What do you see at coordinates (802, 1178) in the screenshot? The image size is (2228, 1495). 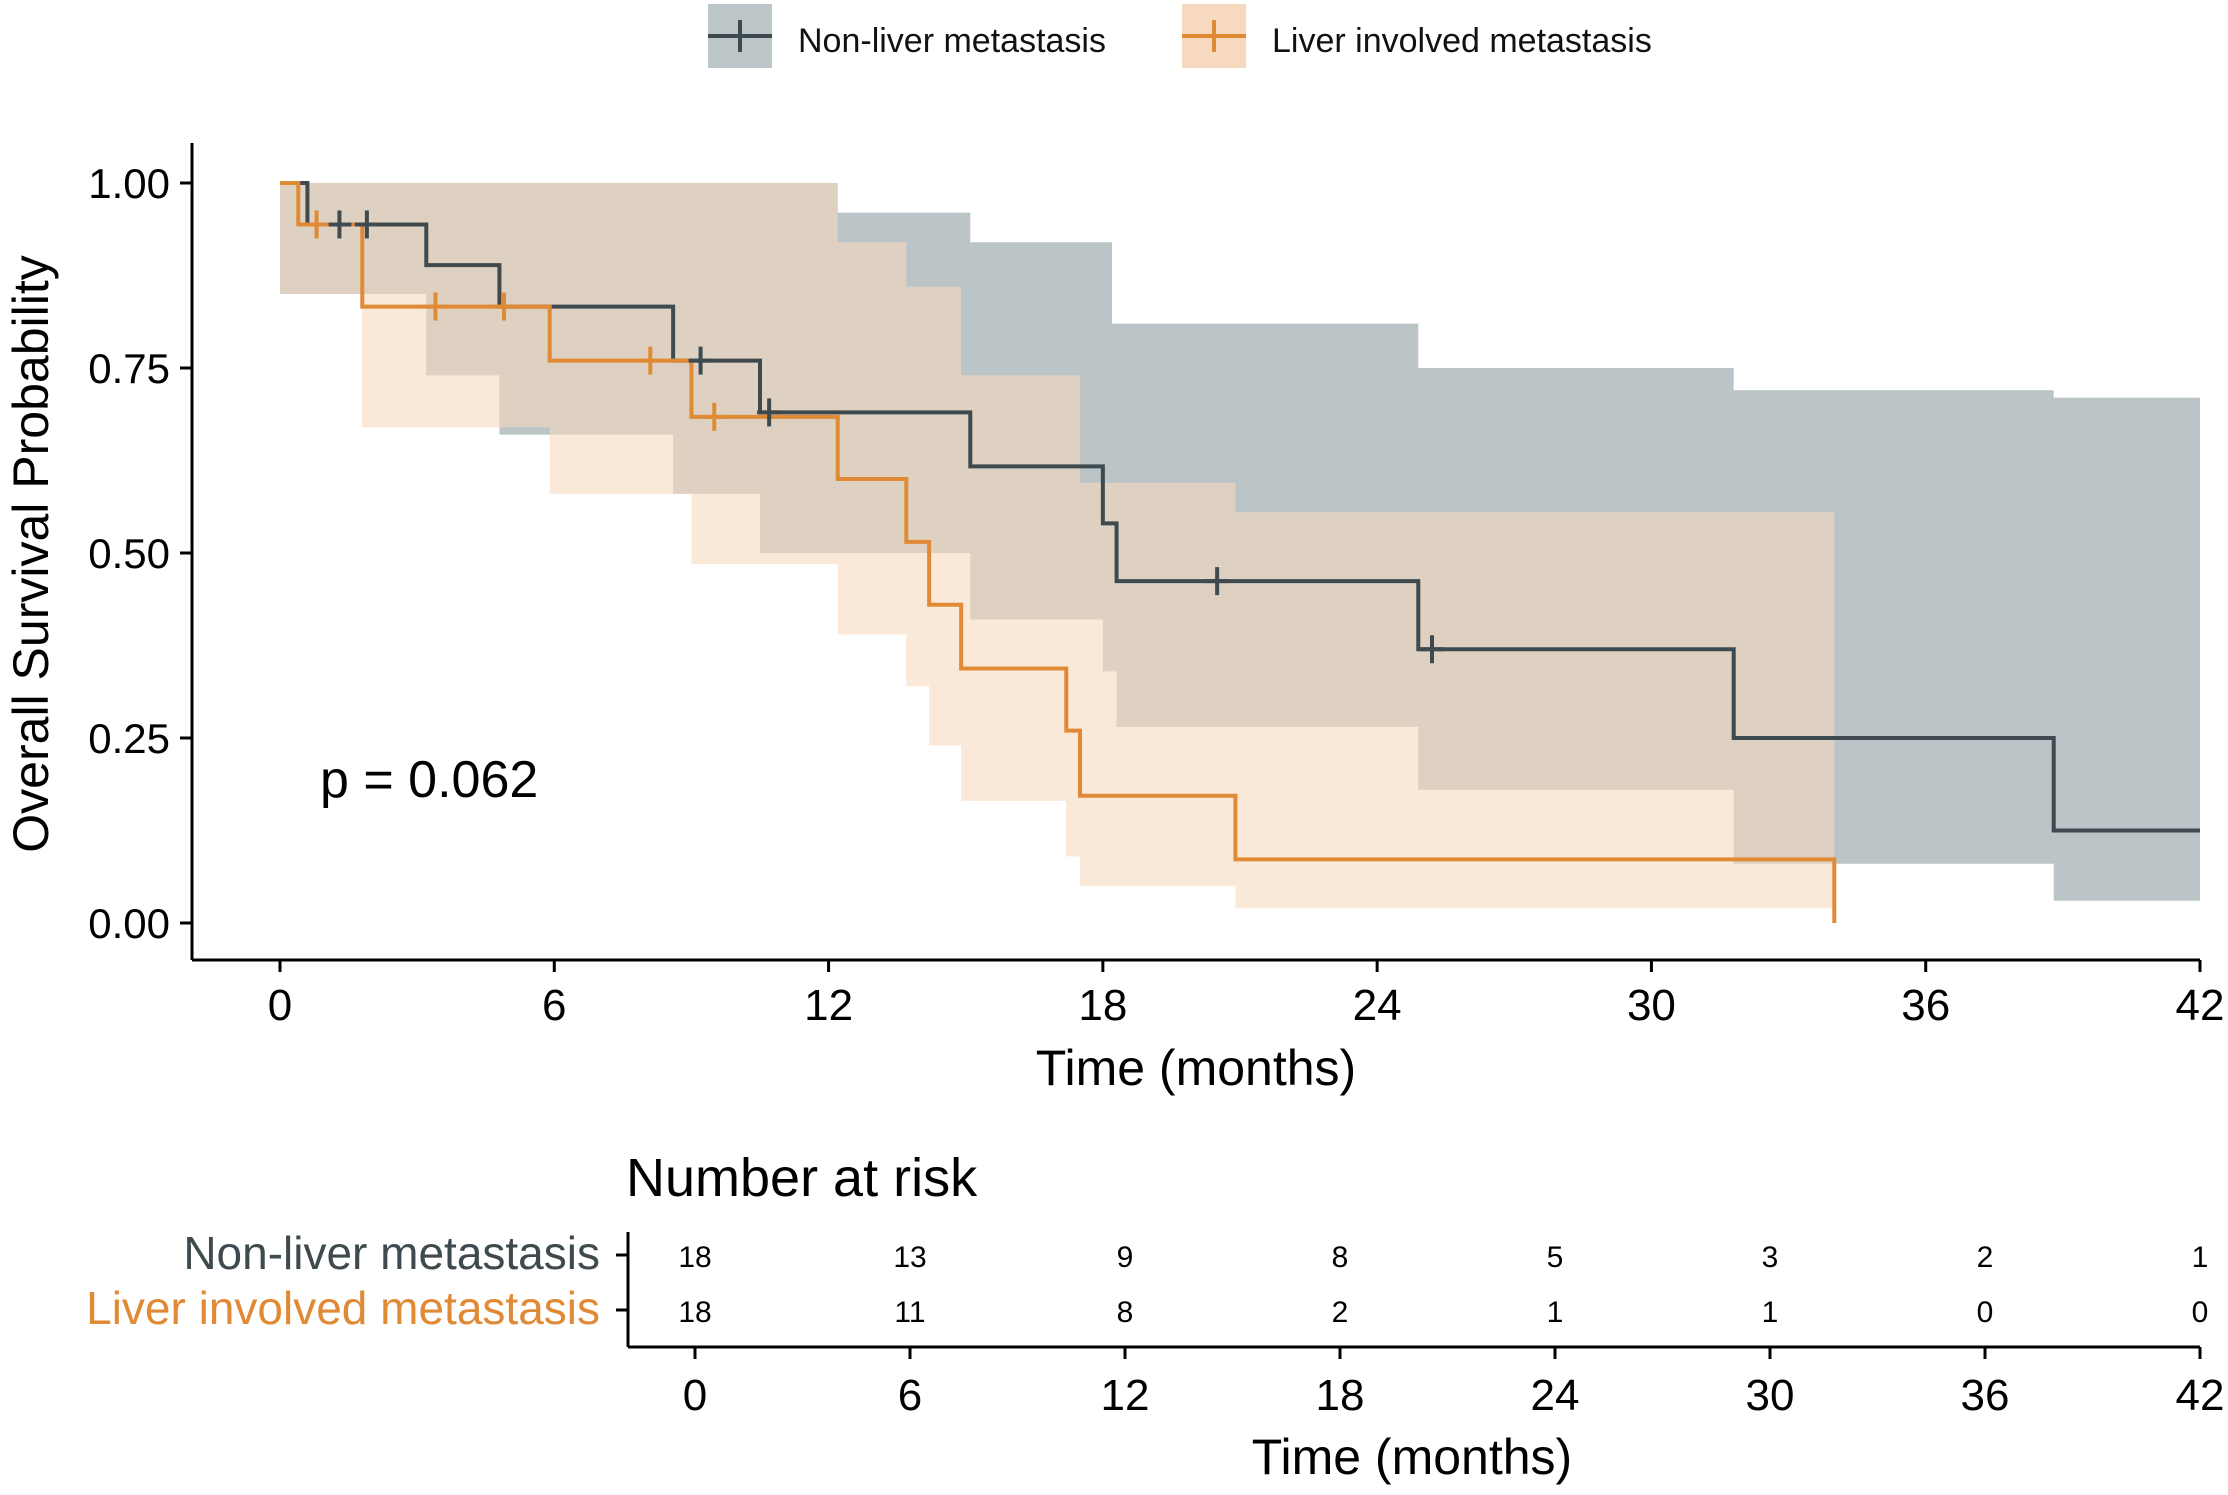 I see `risk-table-title: Number at risk` at bounding box center [802, 1178].